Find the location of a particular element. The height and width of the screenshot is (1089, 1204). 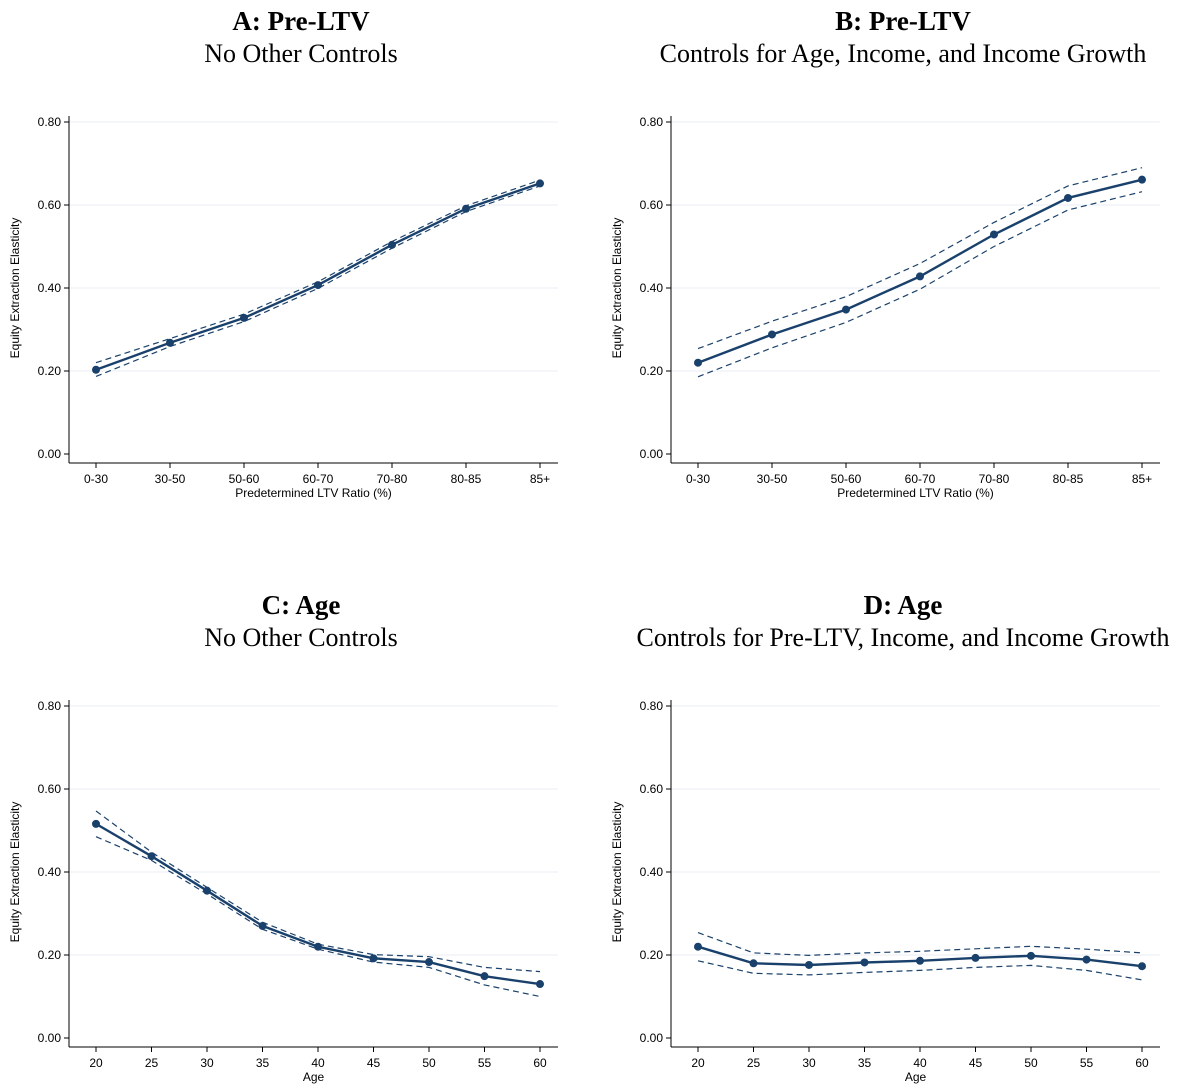

y-axis-ticks: 0.00 0.20 0.40 0.60 0.80 is located at coordinates (900, 288).